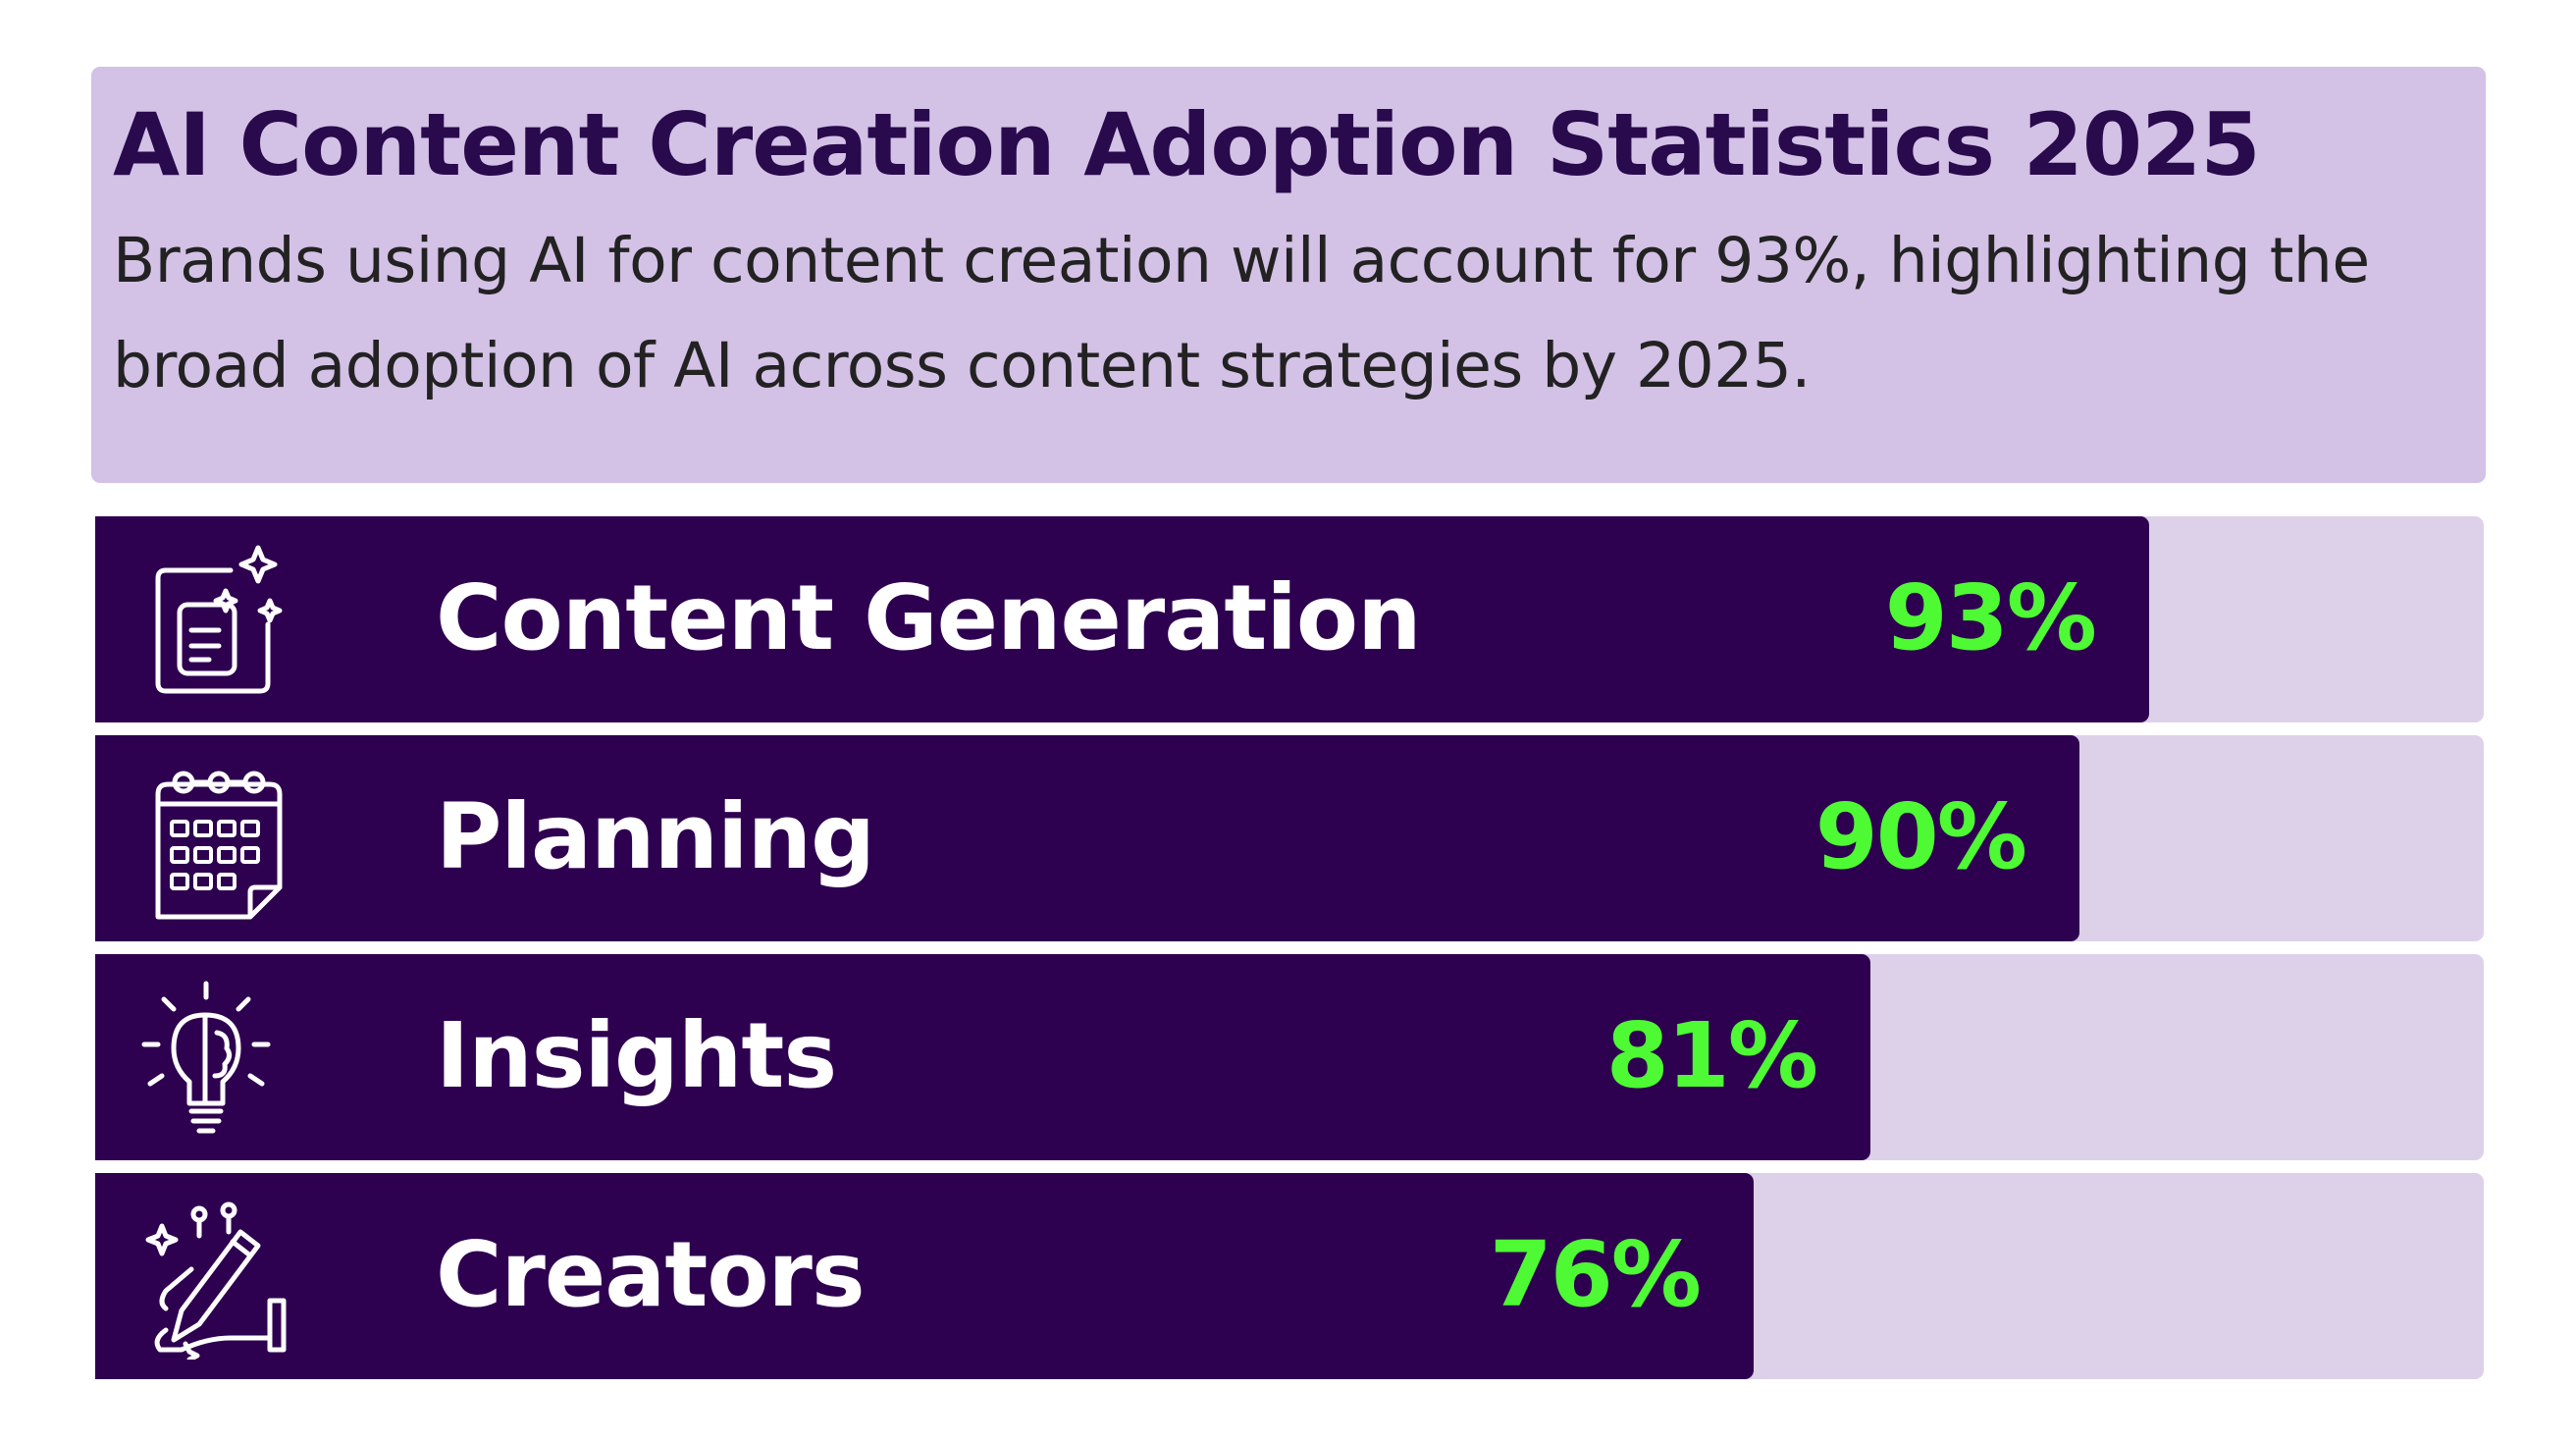 Image resolution: width=2576 pixels, height=1442 pixels. I want to click on calendar-icon, so click(206, 838).